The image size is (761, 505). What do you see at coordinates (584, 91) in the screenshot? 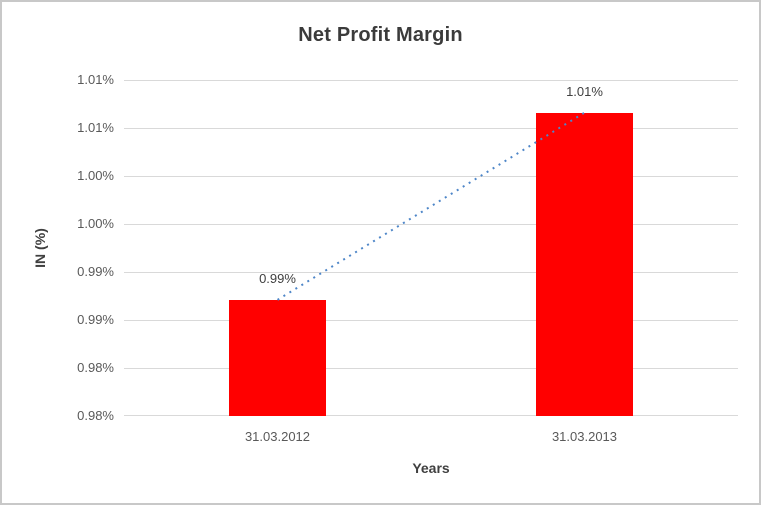
I see `bar-data-label: 1.01%` at bounding box center [584, 91].